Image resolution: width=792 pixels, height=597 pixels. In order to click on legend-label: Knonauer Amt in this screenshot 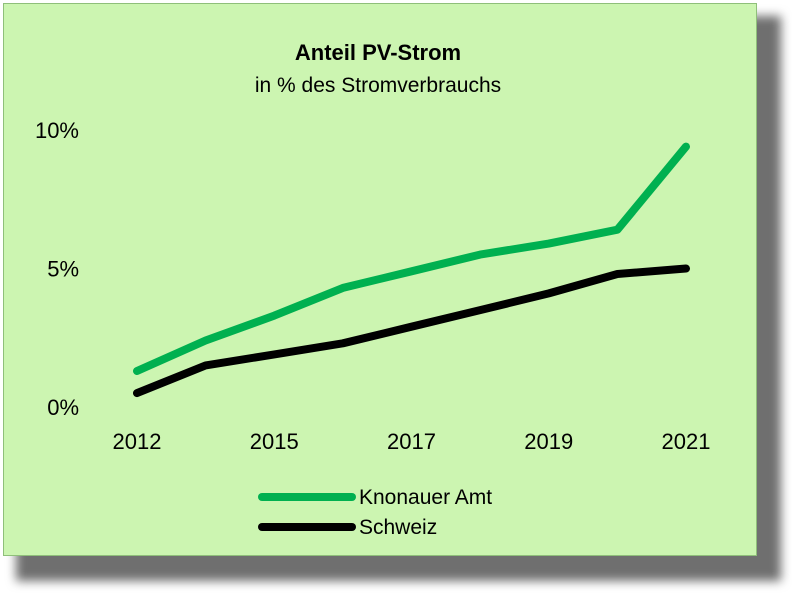, I will do `click(425, 497)`.